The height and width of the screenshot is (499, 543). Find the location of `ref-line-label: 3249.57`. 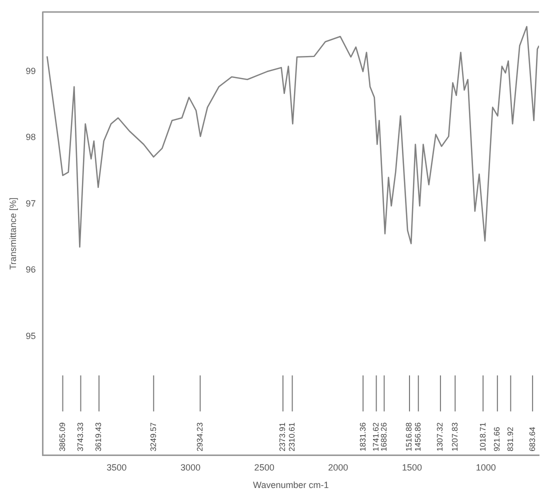

ref-line-label: 3249.57 is located at coordinates (153, 437).